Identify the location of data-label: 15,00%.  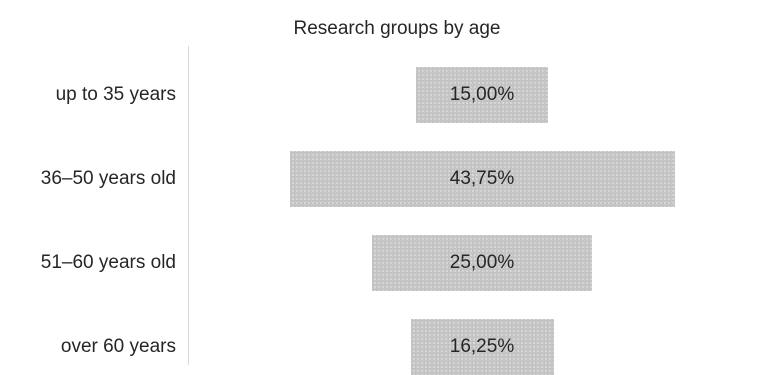
(482, 94).